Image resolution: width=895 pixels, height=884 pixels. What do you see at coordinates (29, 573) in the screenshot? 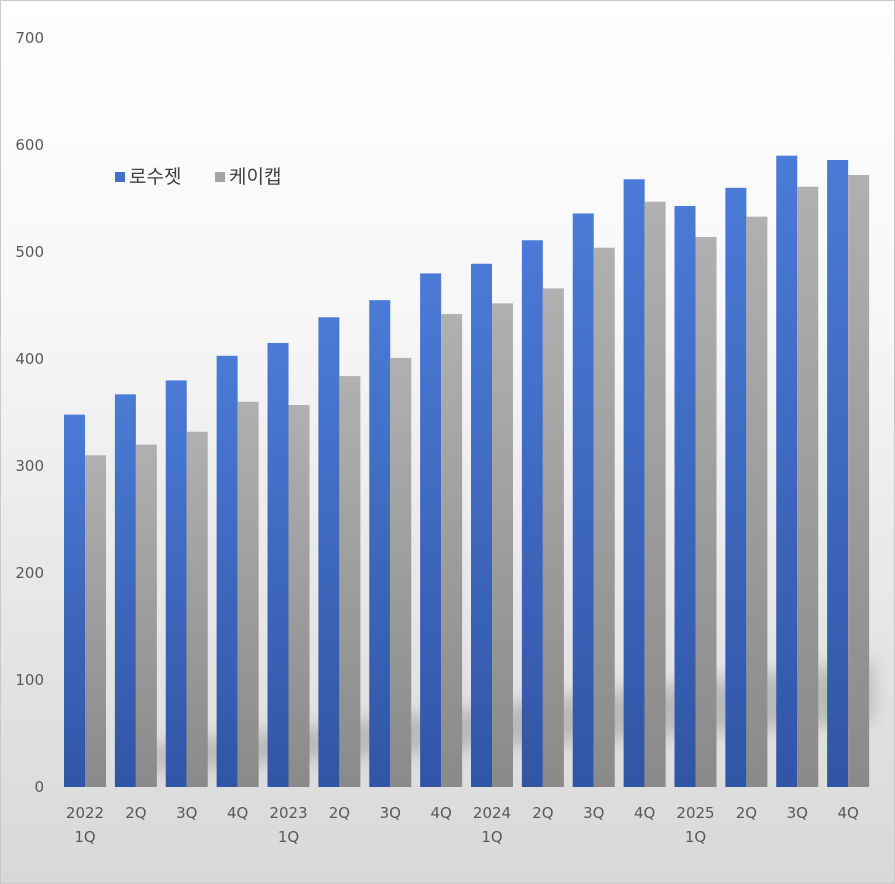
I see `y-tick-label: 200` at bounding box center [29, 573].